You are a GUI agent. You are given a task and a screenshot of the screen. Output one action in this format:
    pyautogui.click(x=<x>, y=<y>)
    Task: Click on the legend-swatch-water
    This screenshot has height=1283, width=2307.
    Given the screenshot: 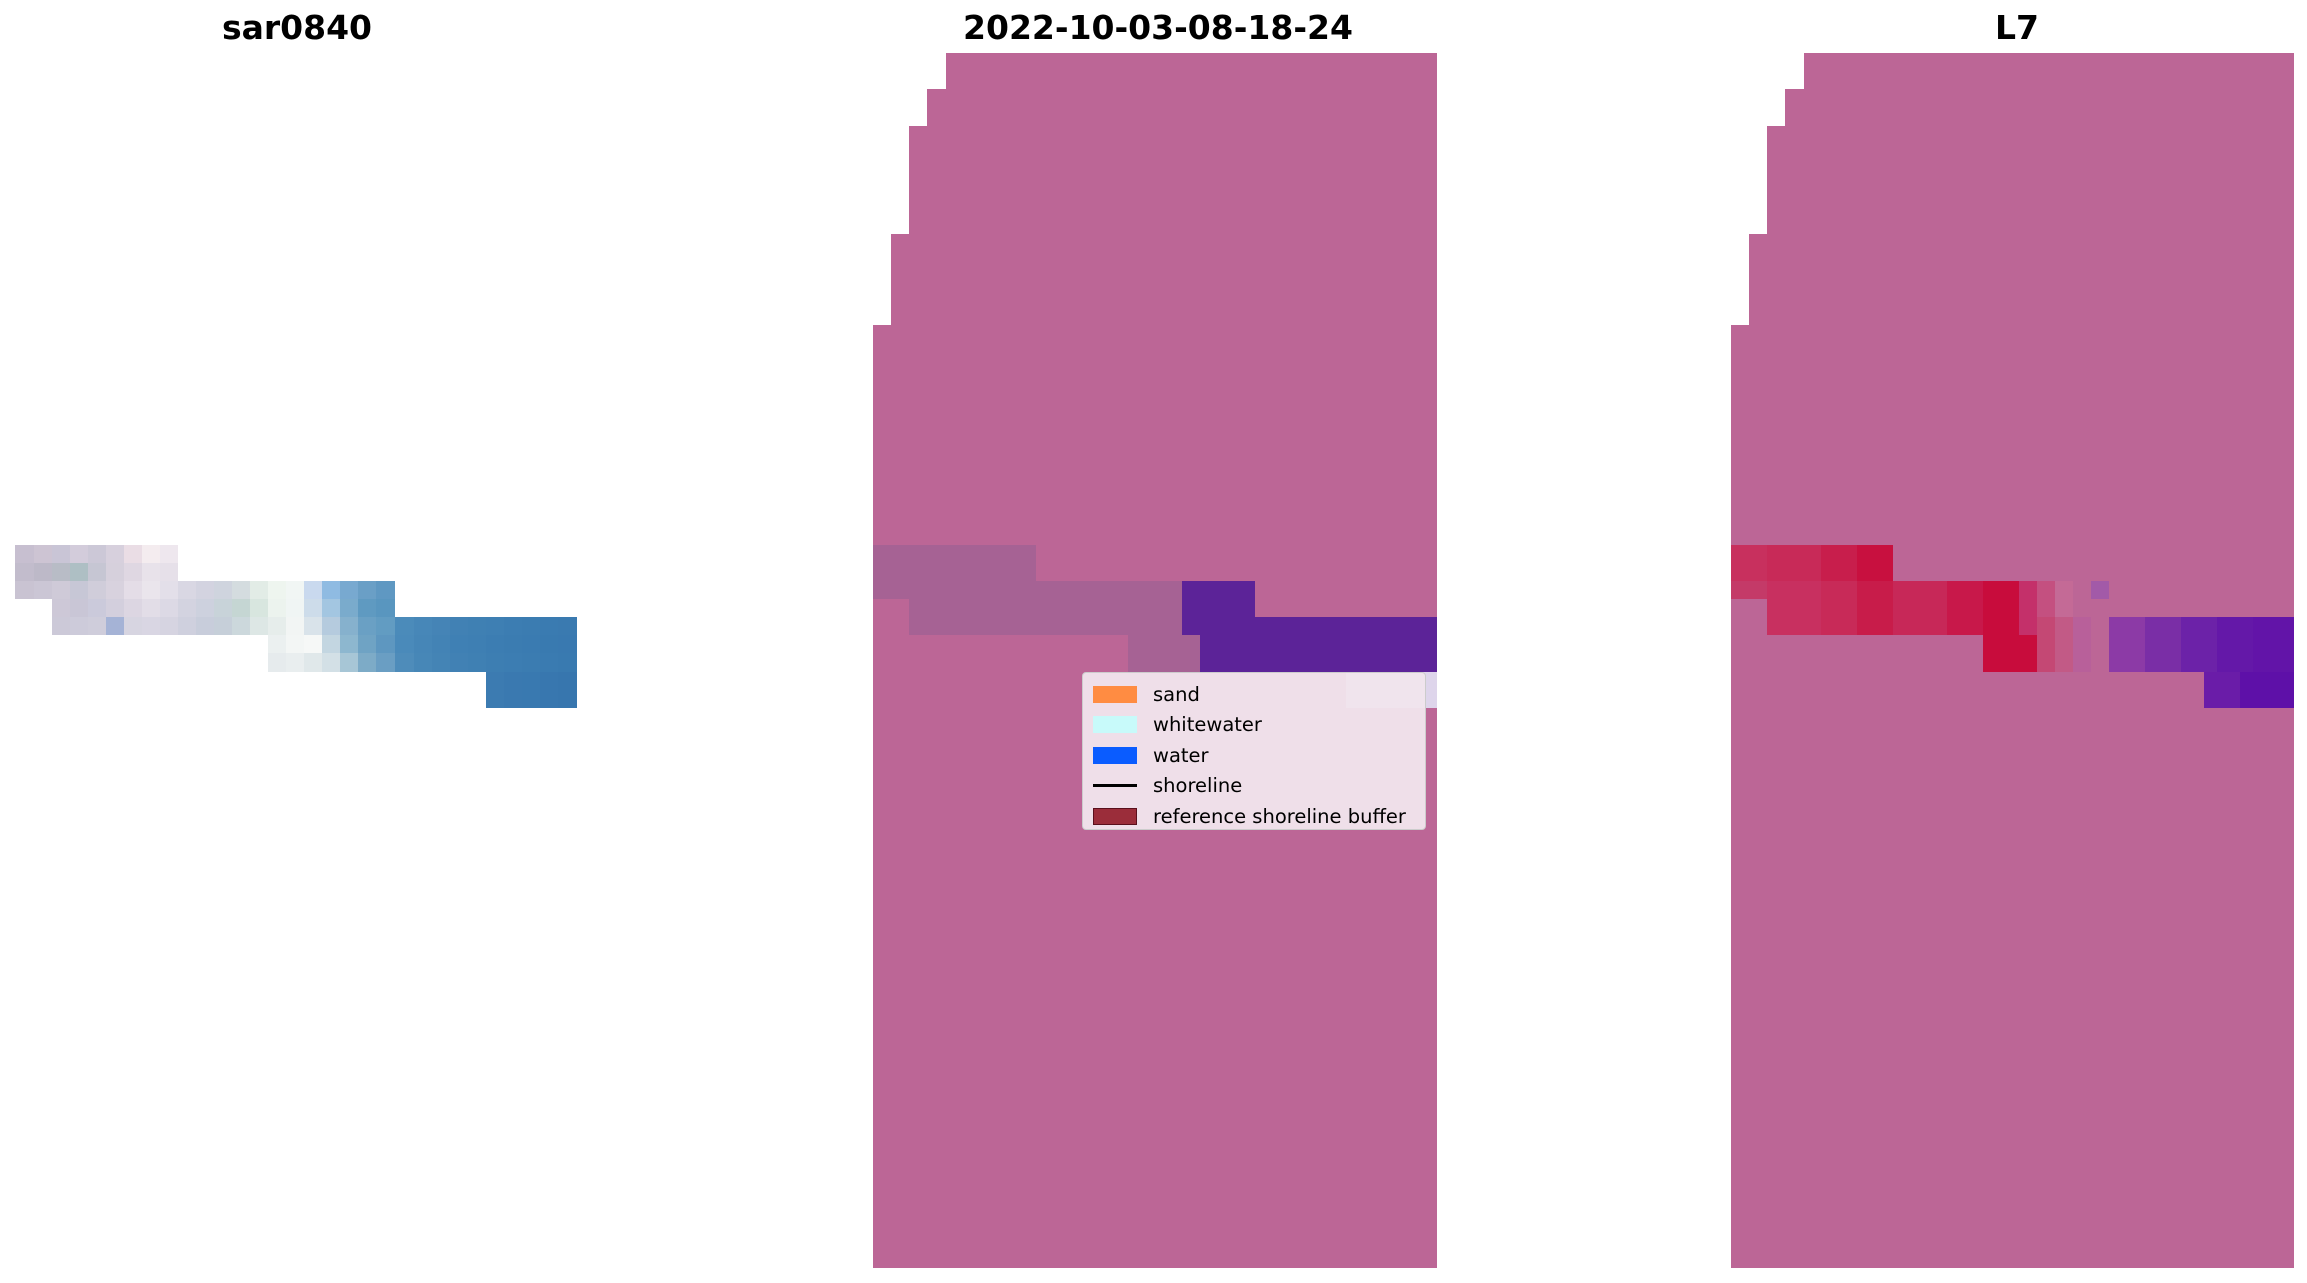 What is the action you would take?
    pyautogui.click(x=1115, y=755)
    